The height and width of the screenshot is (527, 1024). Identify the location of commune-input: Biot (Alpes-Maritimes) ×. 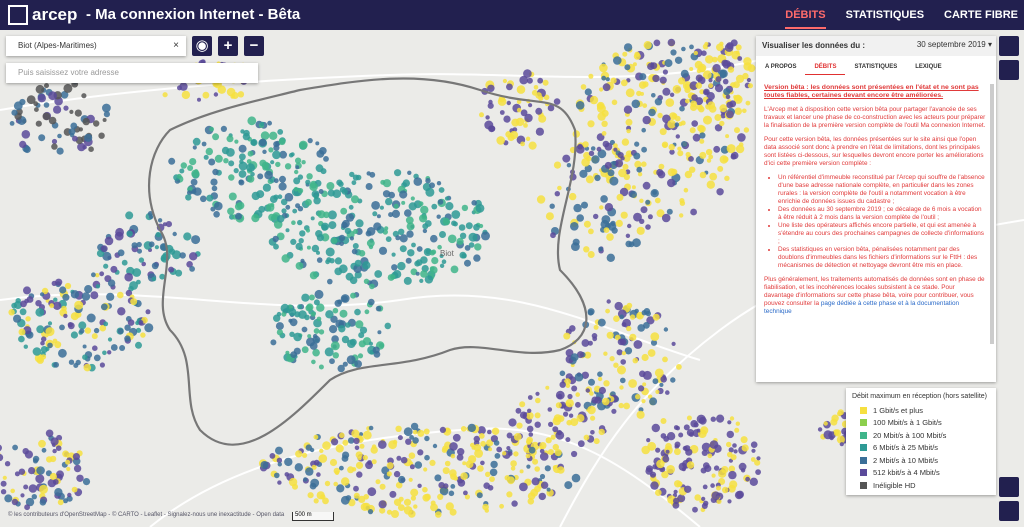
(96, 46).